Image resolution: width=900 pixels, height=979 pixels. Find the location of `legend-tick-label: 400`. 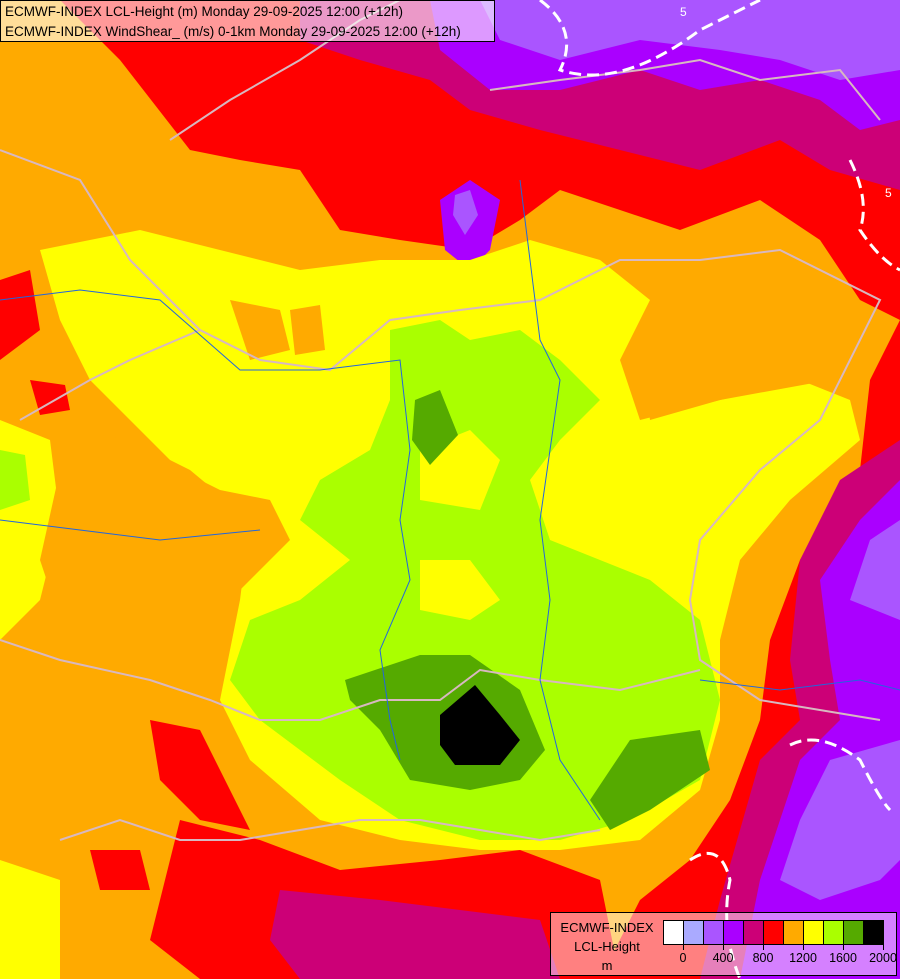

legend-tick-label: 400 is located at coordinates (723, 958).